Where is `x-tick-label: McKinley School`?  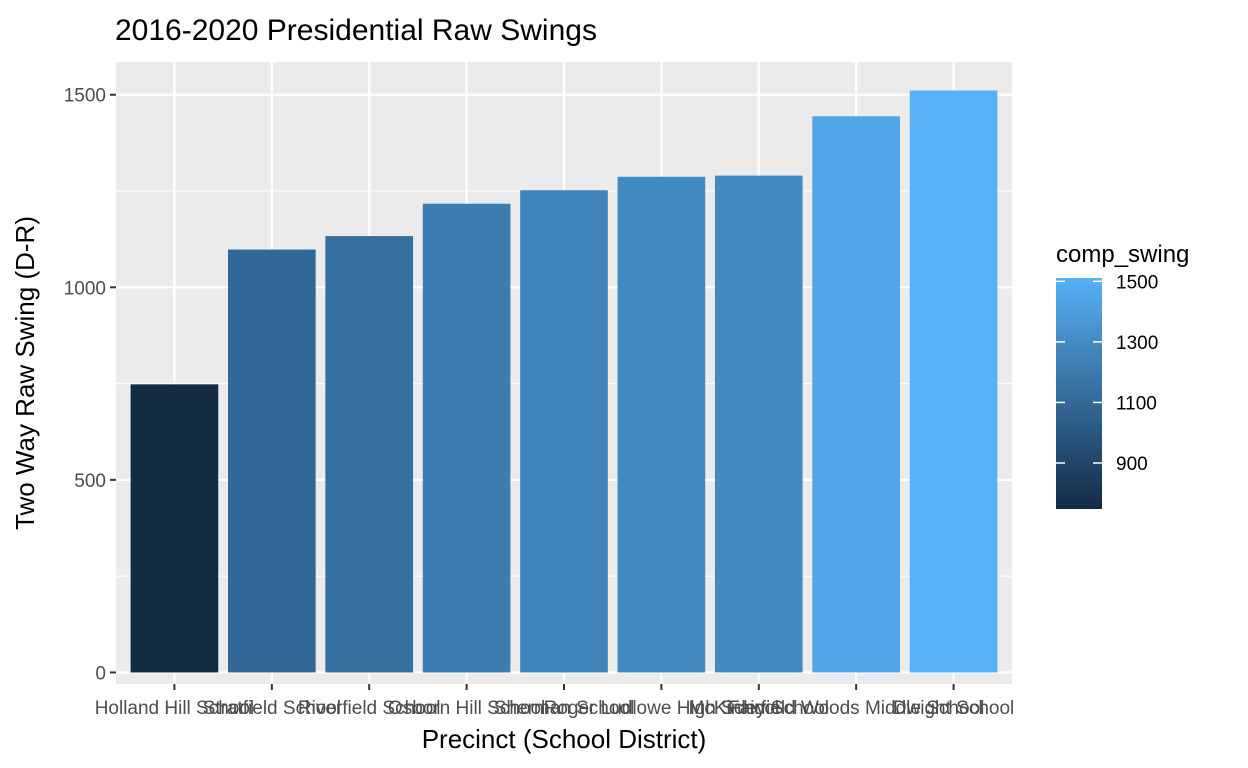
x-tick-label: McKinley School is located at coordinates (759, 708).